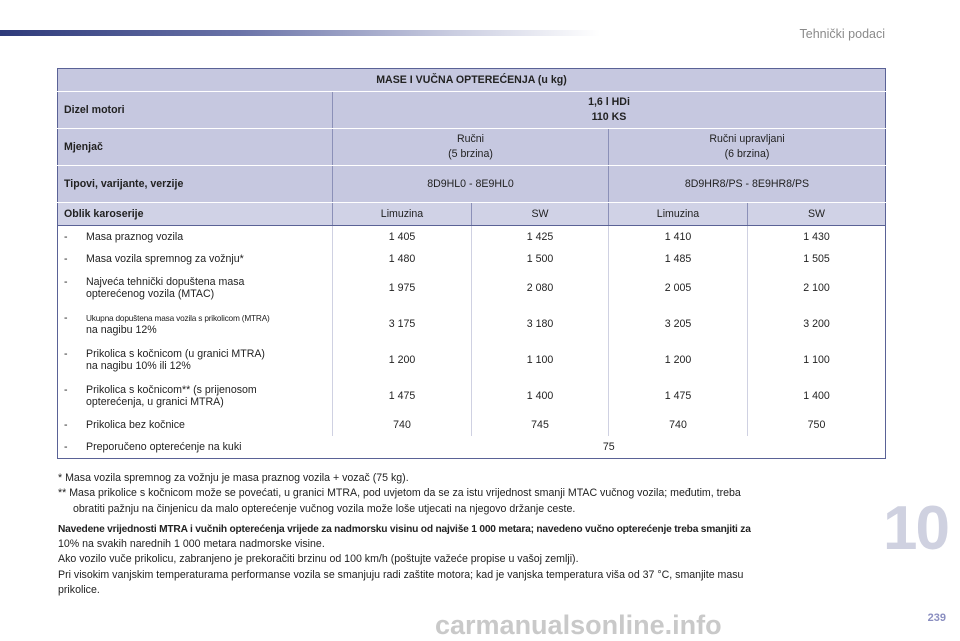 The height and width of the screenshot is (641, 960). What do you see at coordinates (609, 447) in the screenshot?
I see `table-cell: 75` at bounding box center [609, 447].